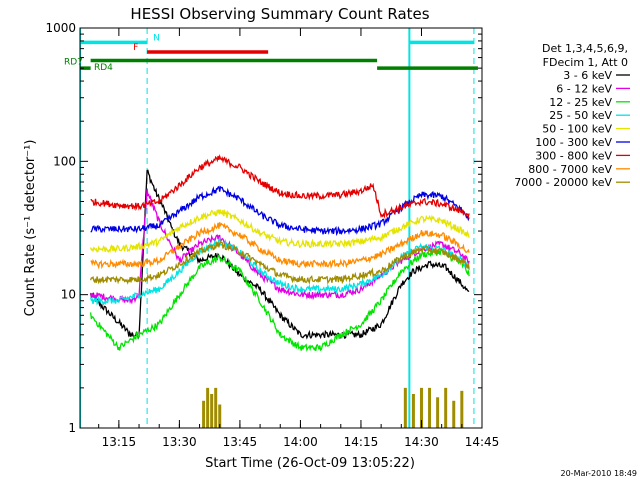 This screenshot has height=480, width=640. Describe the element at coordinates (421, 442) in the screenshot. I see `x-tick-label: 14:30` at that location.